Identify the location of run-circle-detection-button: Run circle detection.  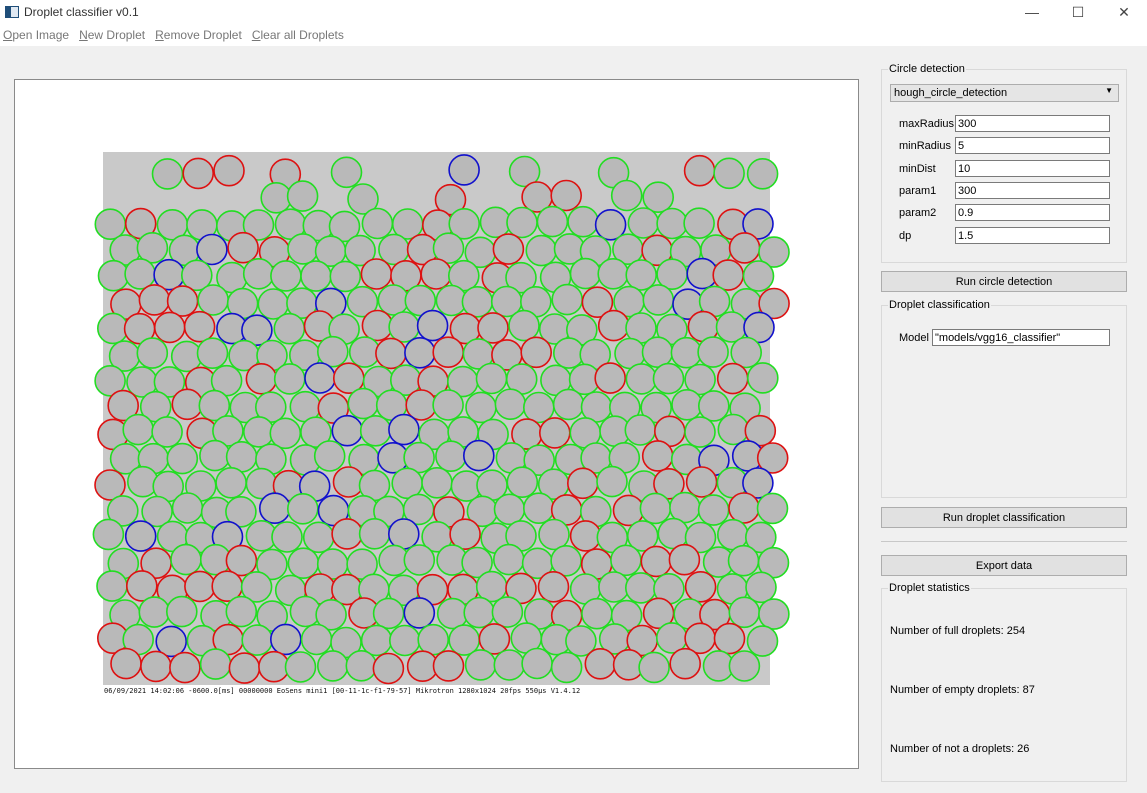
(1004, 281).